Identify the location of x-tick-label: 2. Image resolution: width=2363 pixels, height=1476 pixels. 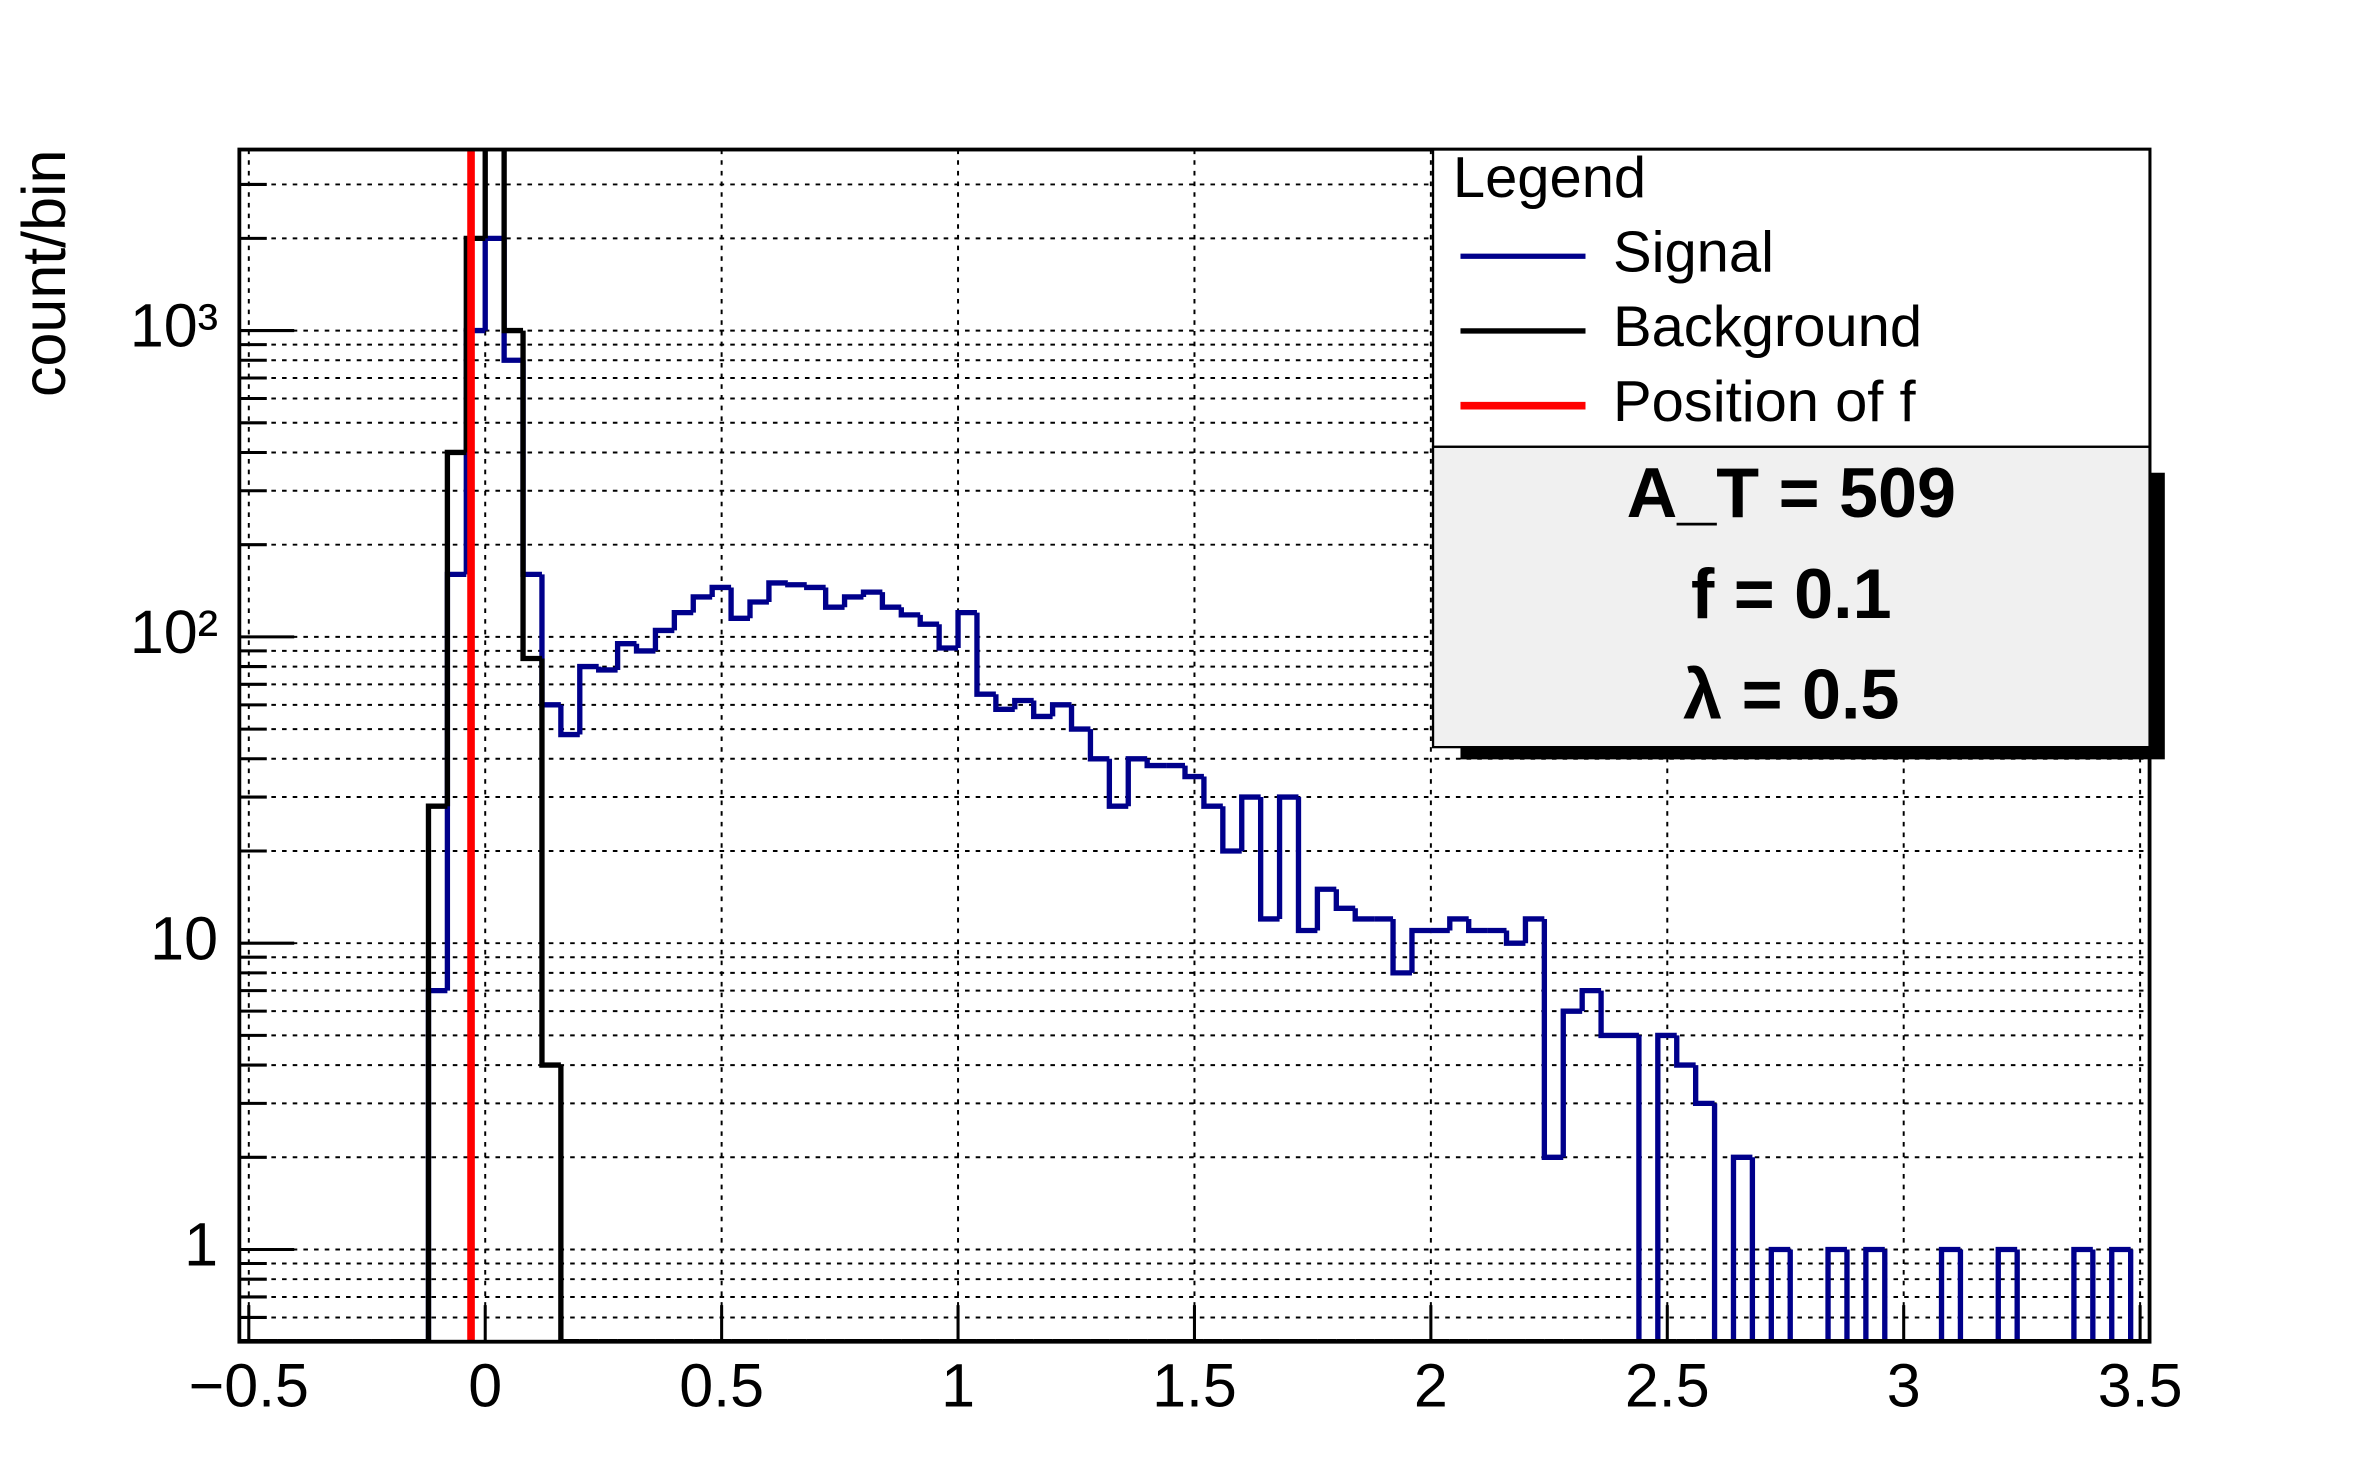
(1431, 1386).